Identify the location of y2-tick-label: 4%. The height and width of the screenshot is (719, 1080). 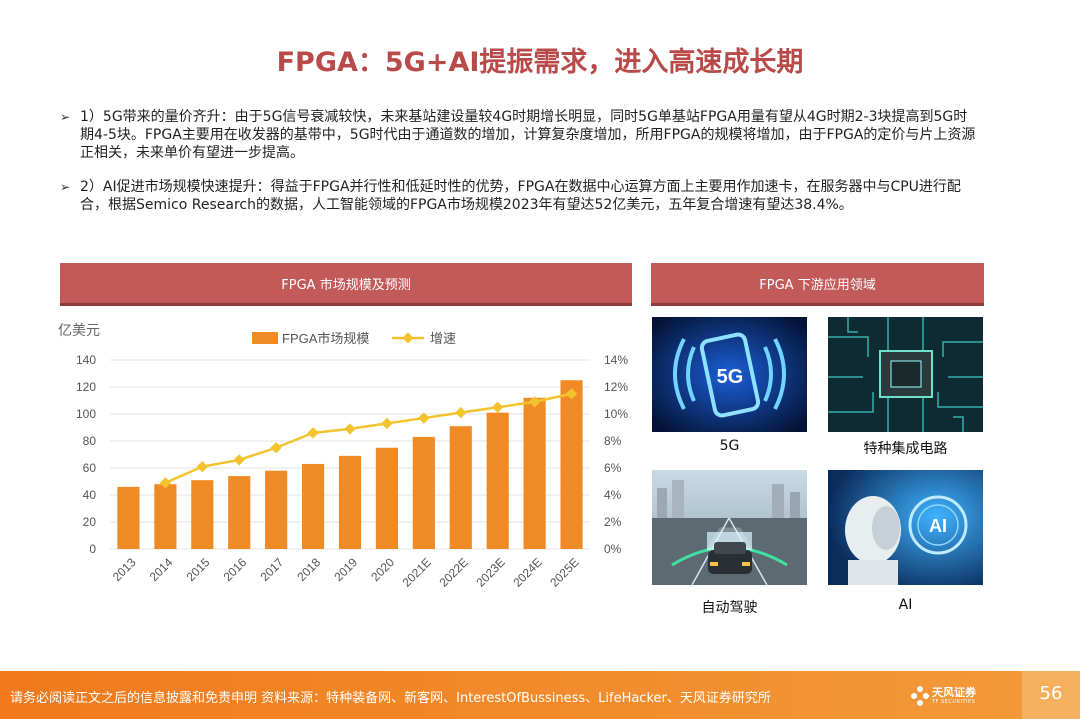
(613, 495).